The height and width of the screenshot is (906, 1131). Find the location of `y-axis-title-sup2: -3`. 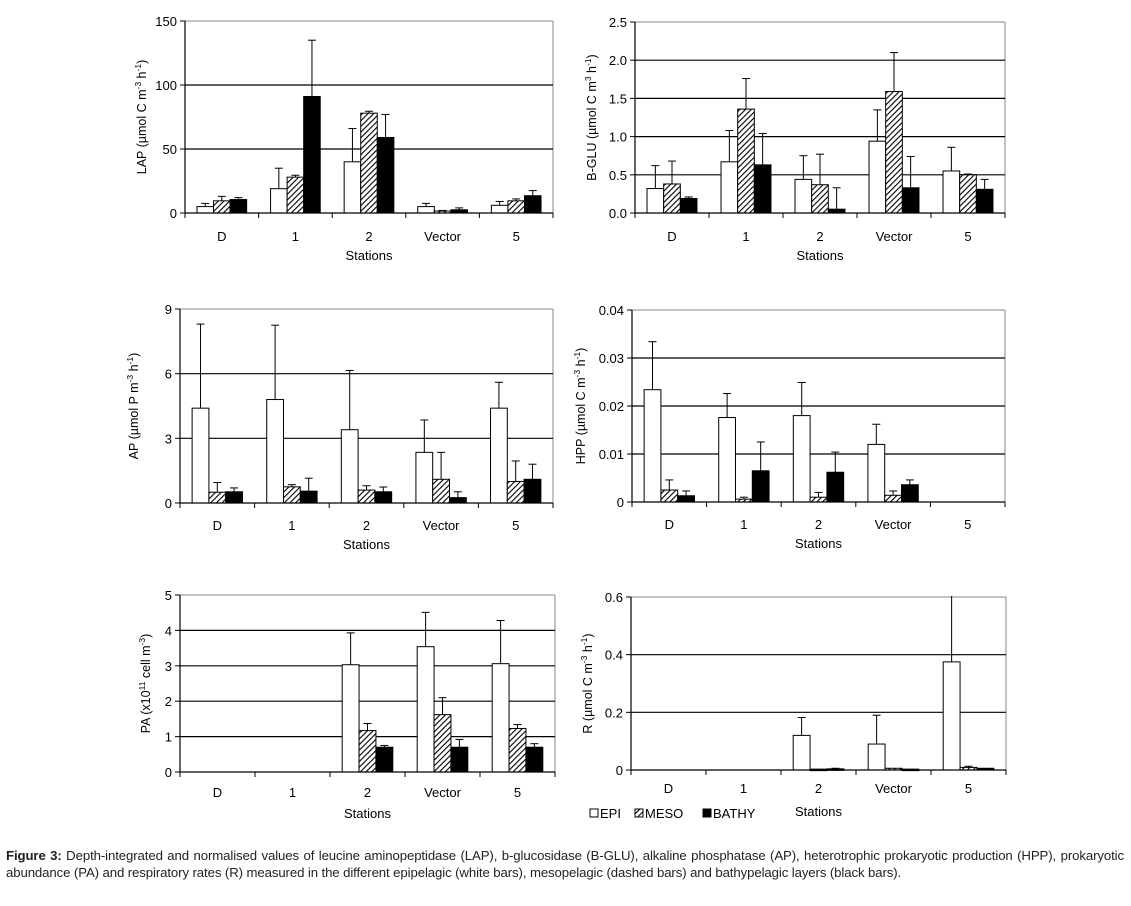

y-axis-title-sup2: -3 is located at coordinates (142, 642).